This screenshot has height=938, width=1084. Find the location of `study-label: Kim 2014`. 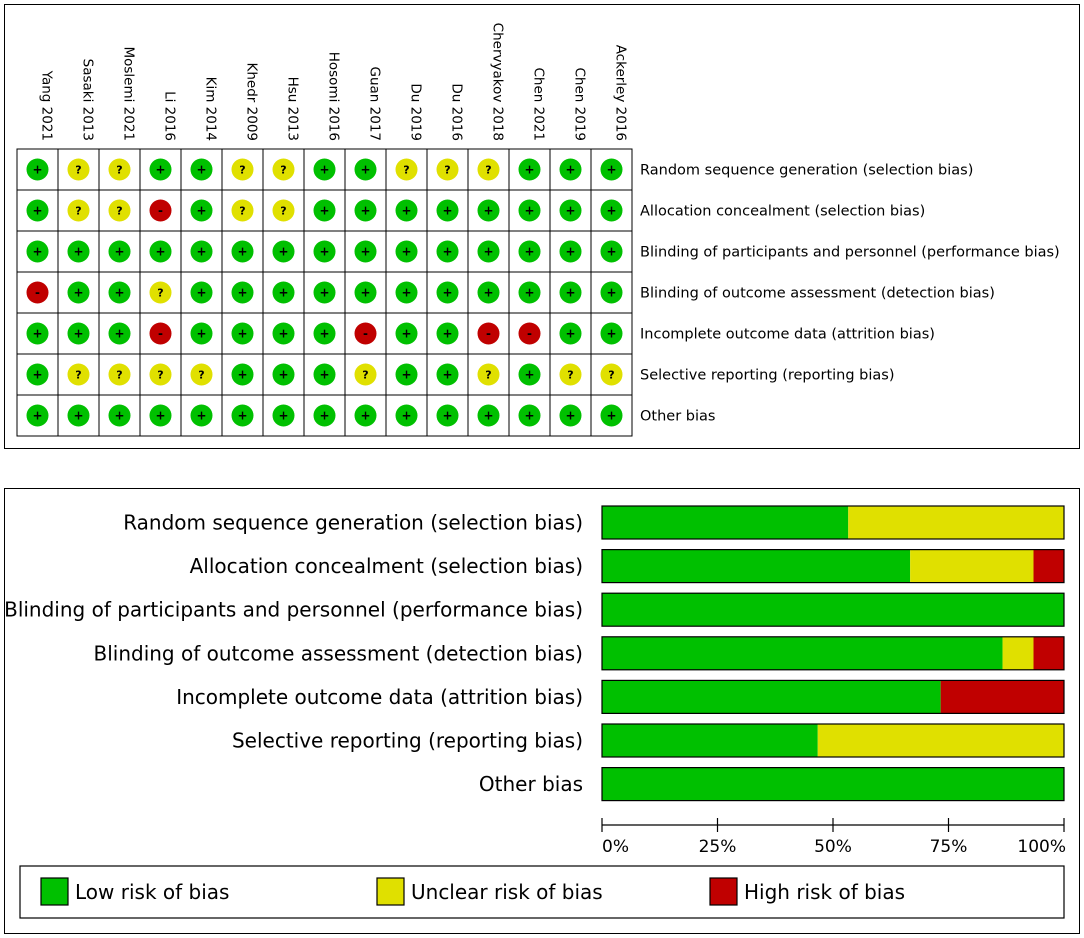

study-label: Kim 2014 is located at coordinates (211, 109).